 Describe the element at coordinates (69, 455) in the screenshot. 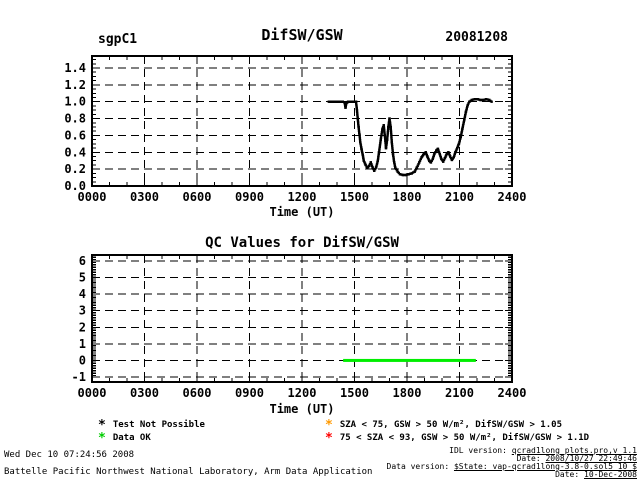

I see `footer-timestamp: Wed Dec 10 07:24:56 2008` at that location.